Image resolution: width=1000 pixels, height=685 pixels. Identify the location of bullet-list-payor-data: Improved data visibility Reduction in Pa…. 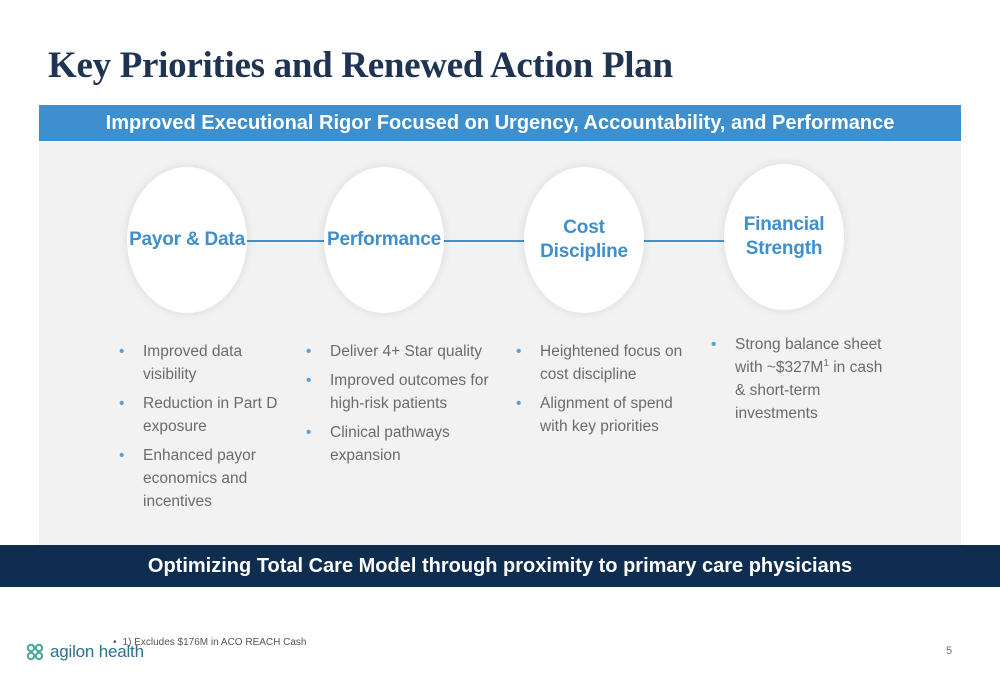
(204, 429).